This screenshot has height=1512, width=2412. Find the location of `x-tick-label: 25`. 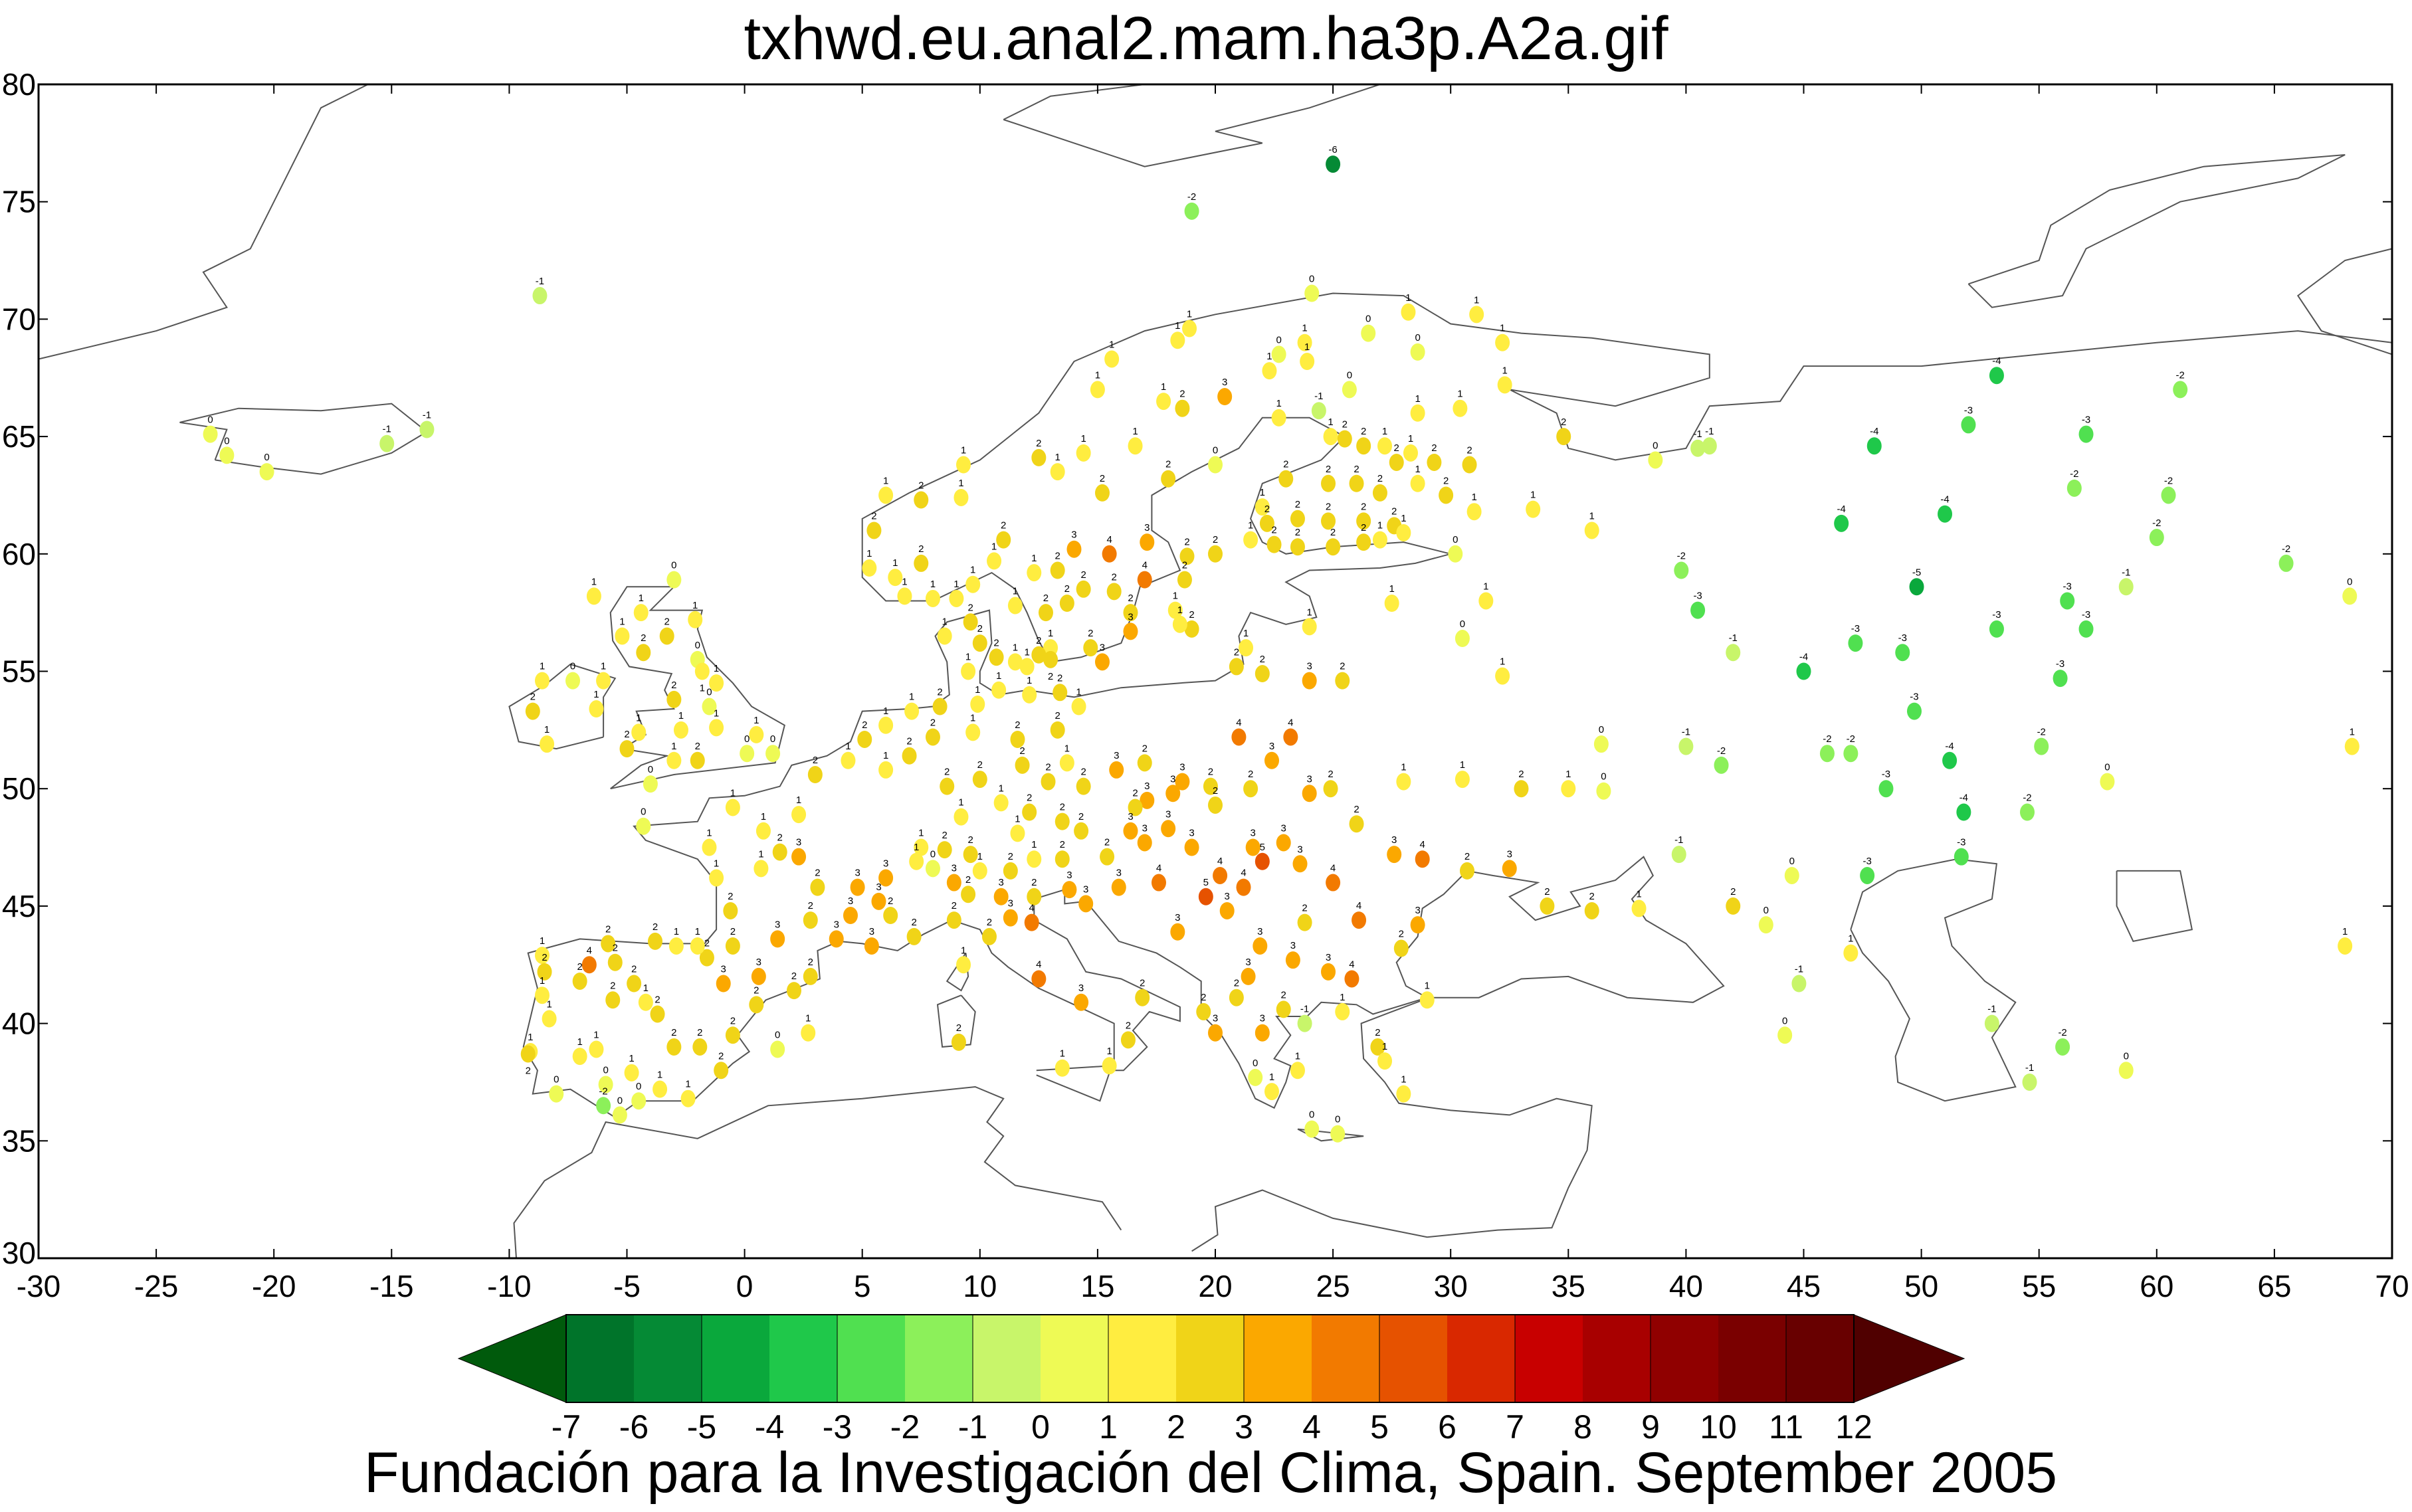

x-tick-label: 25 is located at coordinates (1333, 1286).